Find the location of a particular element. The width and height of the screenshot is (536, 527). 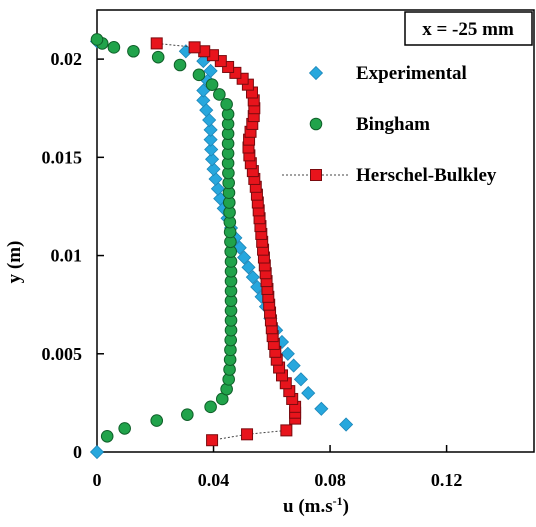

annotation-frame is located at coordinates (468, 28).